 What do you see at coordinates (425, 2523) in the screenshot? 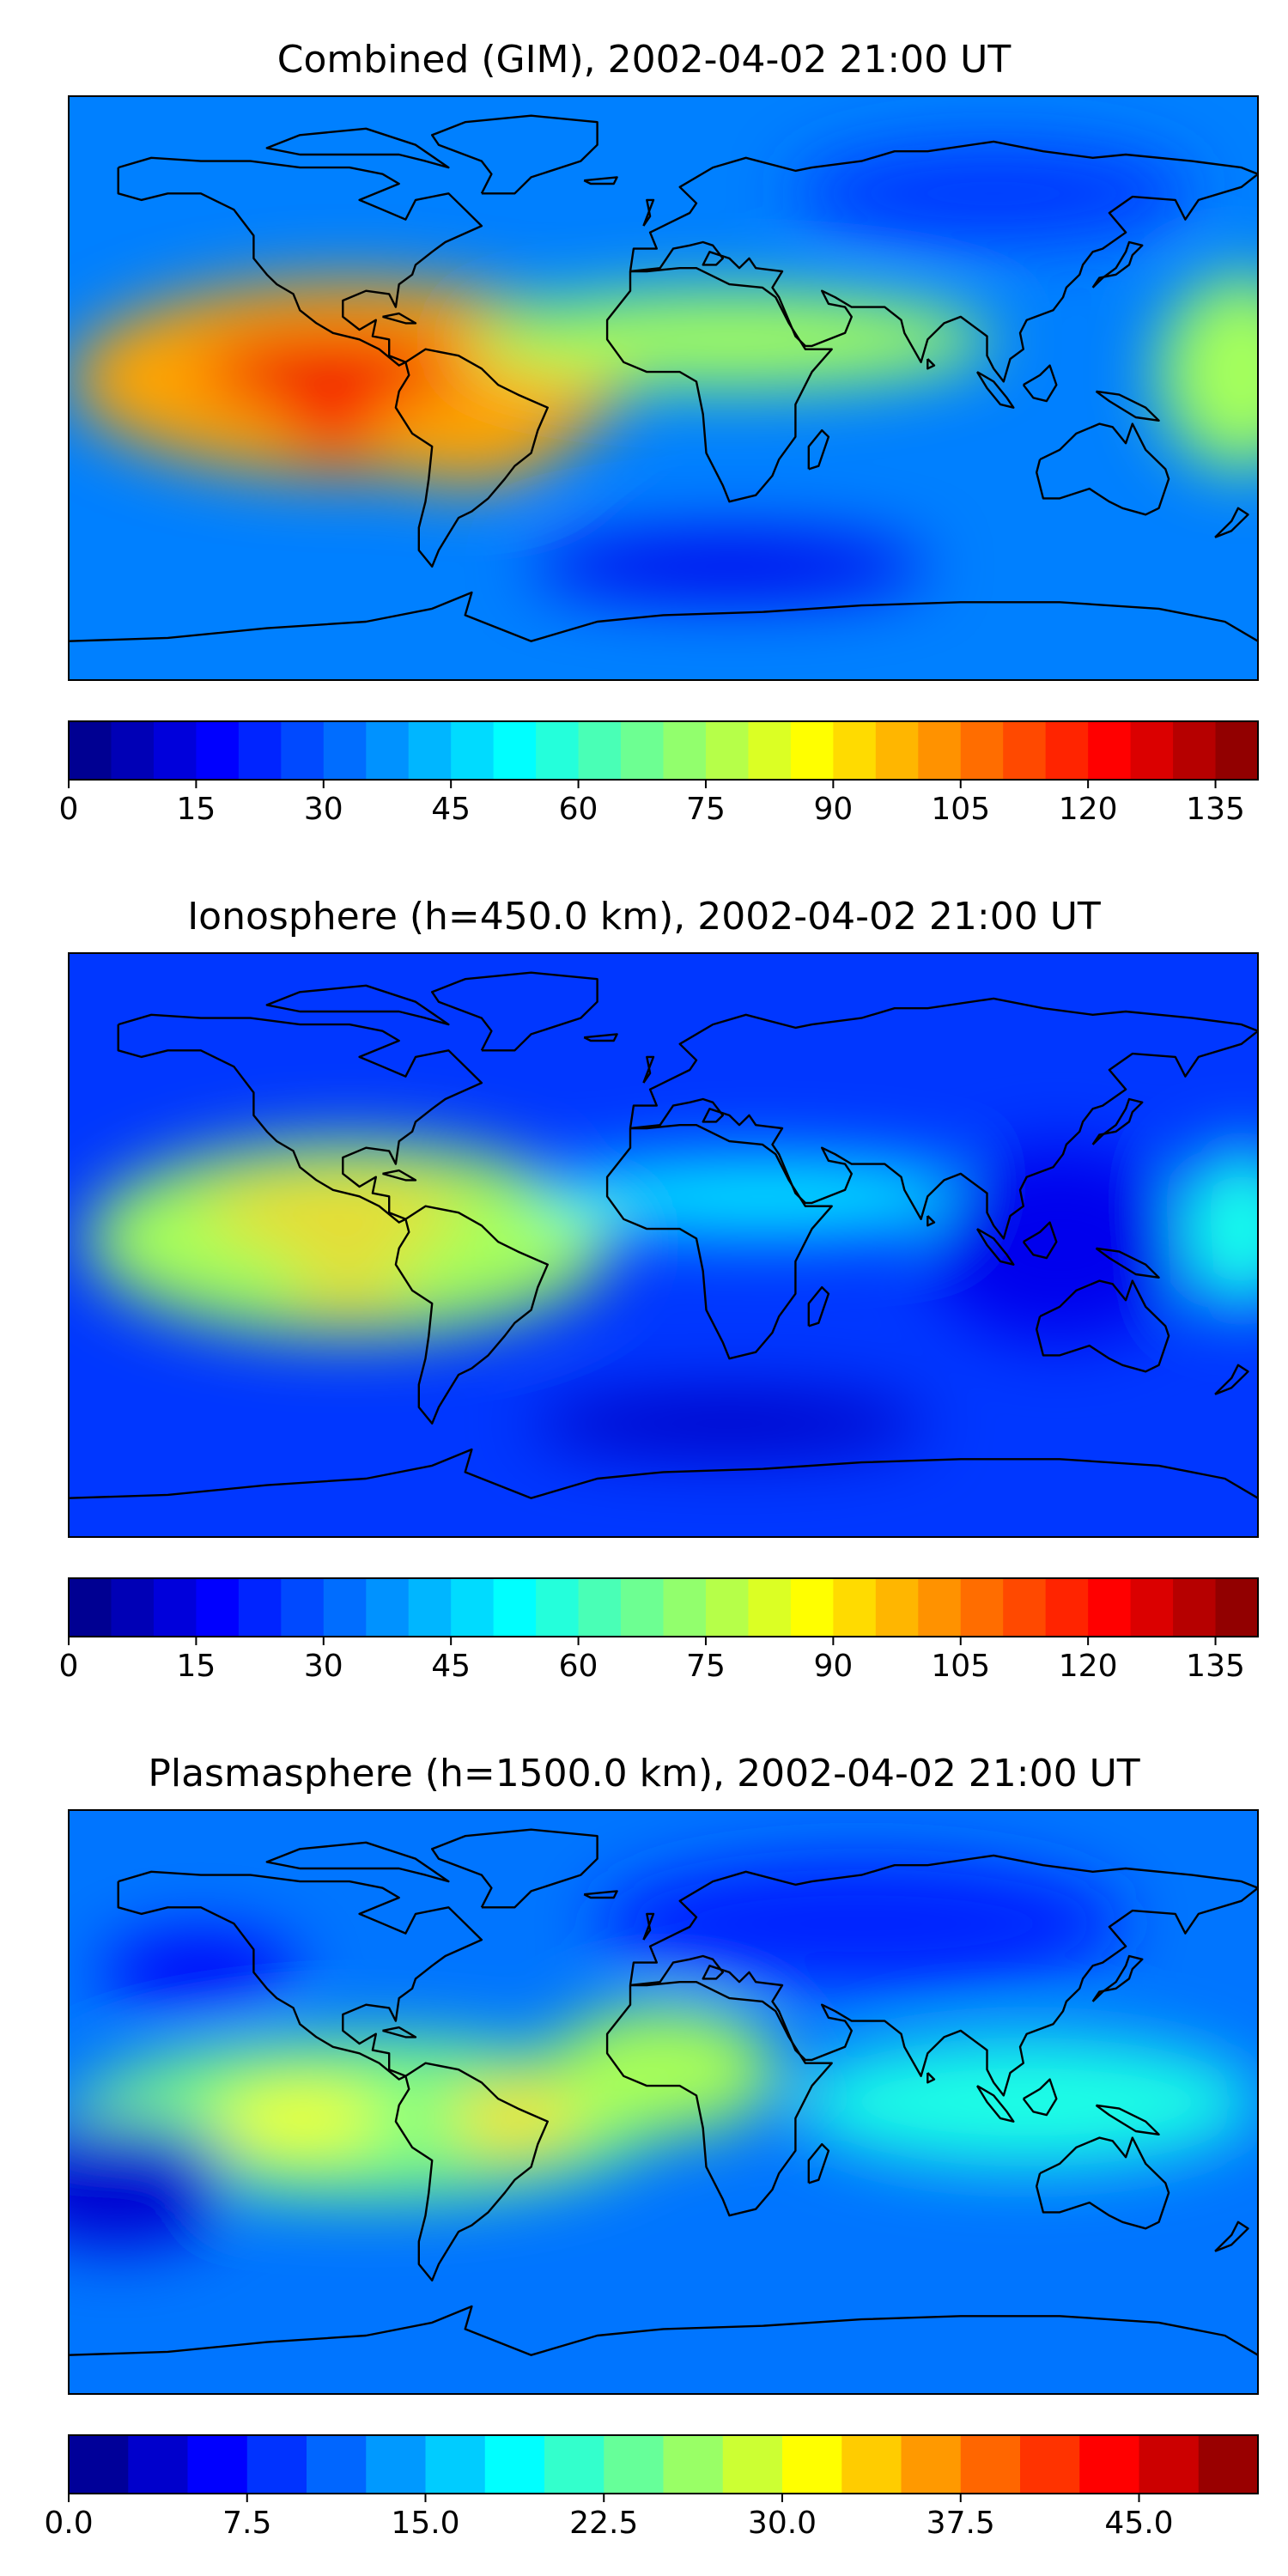
I see `colorbar-tick-label: 15.0` at bounding box center [425, 2523].